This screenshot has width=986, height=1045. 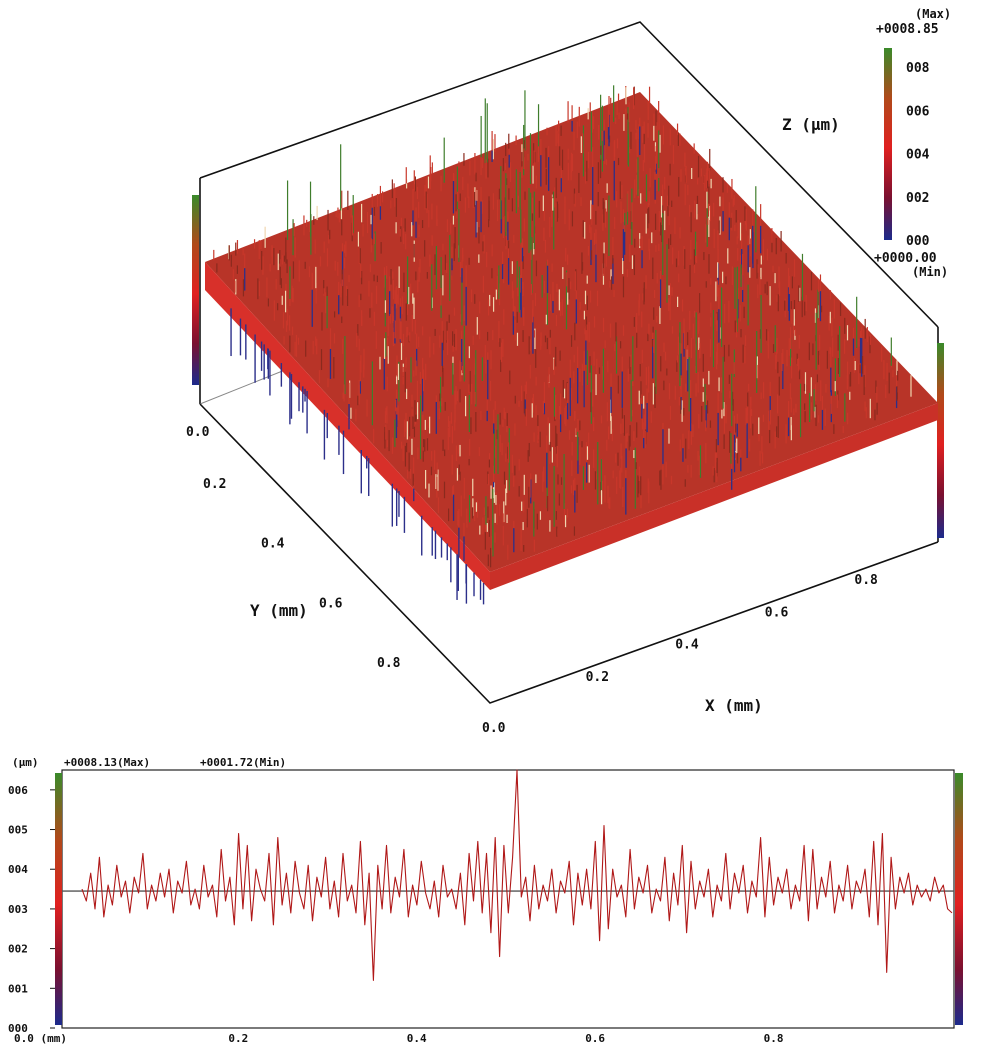 What do you see at coordinates (18, 988) in the screenshot?
I see `profile-y-tick-label: 001` at bounding box center [18, 988].